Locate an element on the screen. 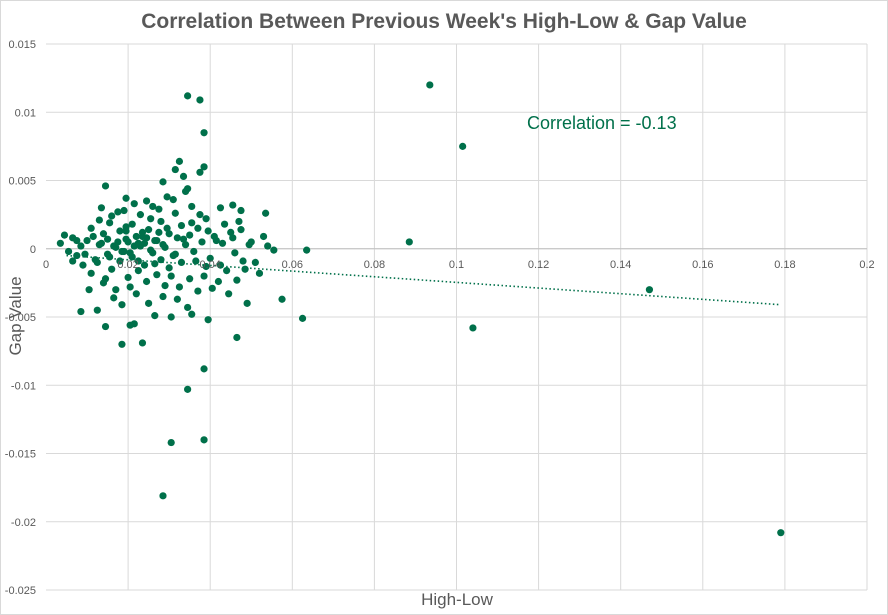 Image resolution: width=888 pixels, height=615 pixels. correlation-annotation: Correlation = -0.13 is located at coordinates (602, 123).